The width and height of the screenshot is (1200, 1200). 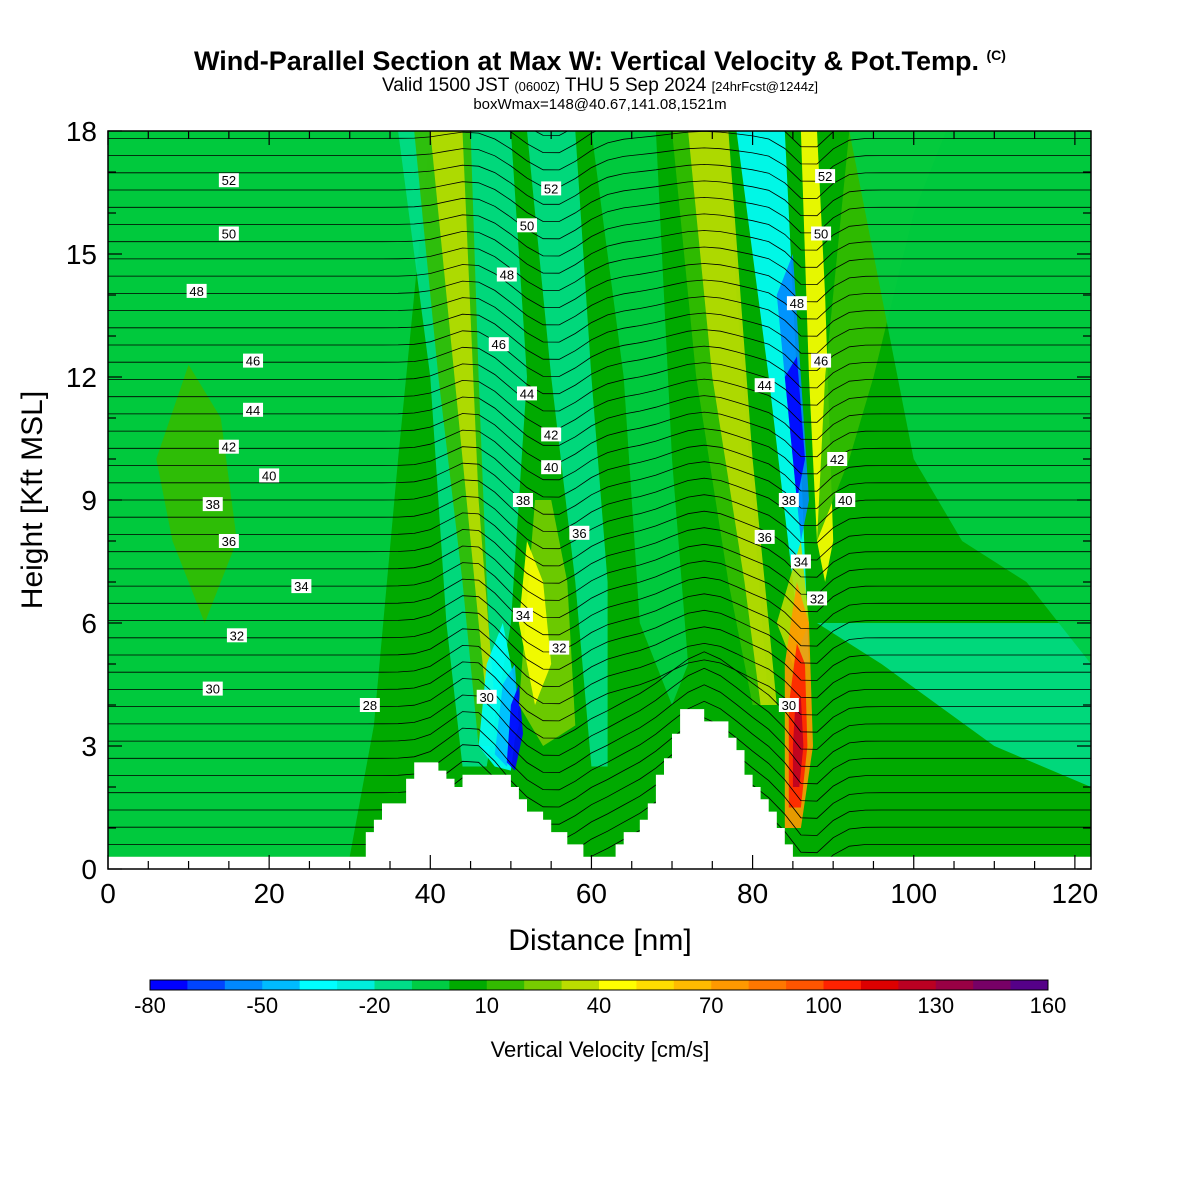 I want to click on theta-label-text: 28, so click(x=370, y=705).